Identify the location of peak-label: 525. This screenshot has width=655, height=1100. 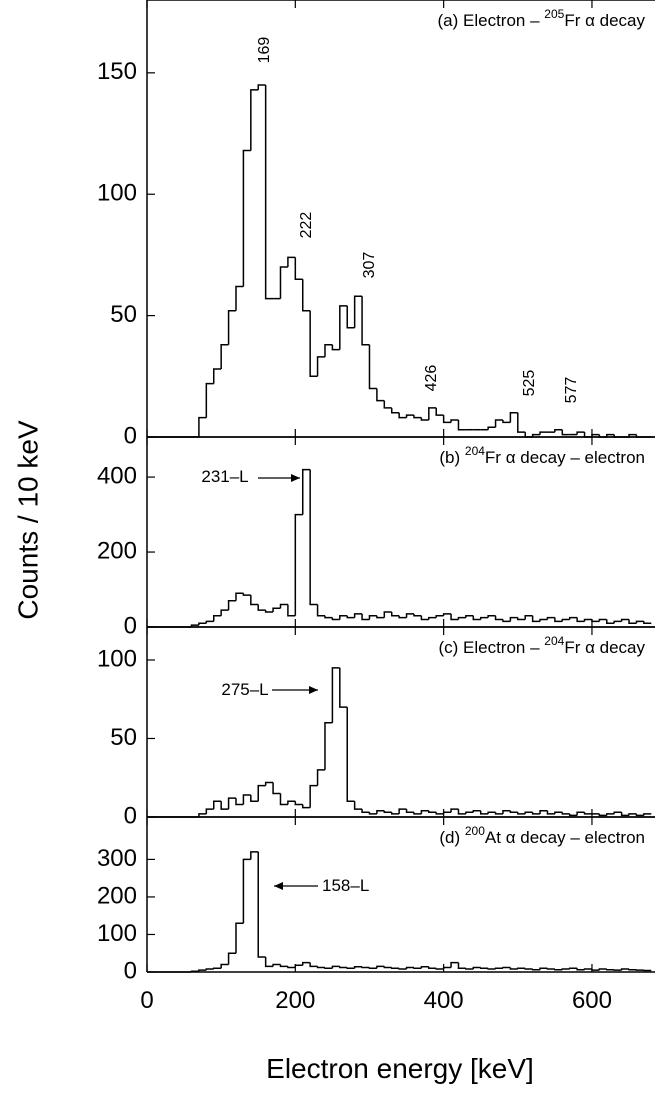
(529, 383).